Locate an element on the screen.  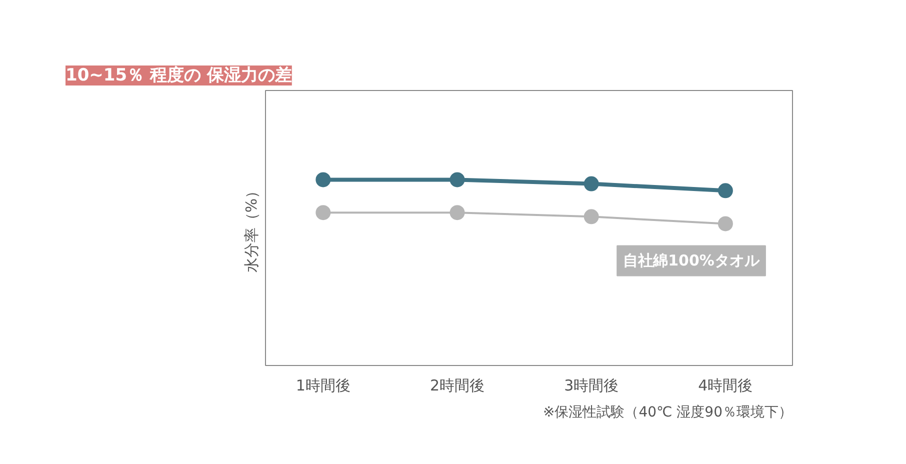
x-tick-label: 3時間後 is located at coordinates (591, 385).